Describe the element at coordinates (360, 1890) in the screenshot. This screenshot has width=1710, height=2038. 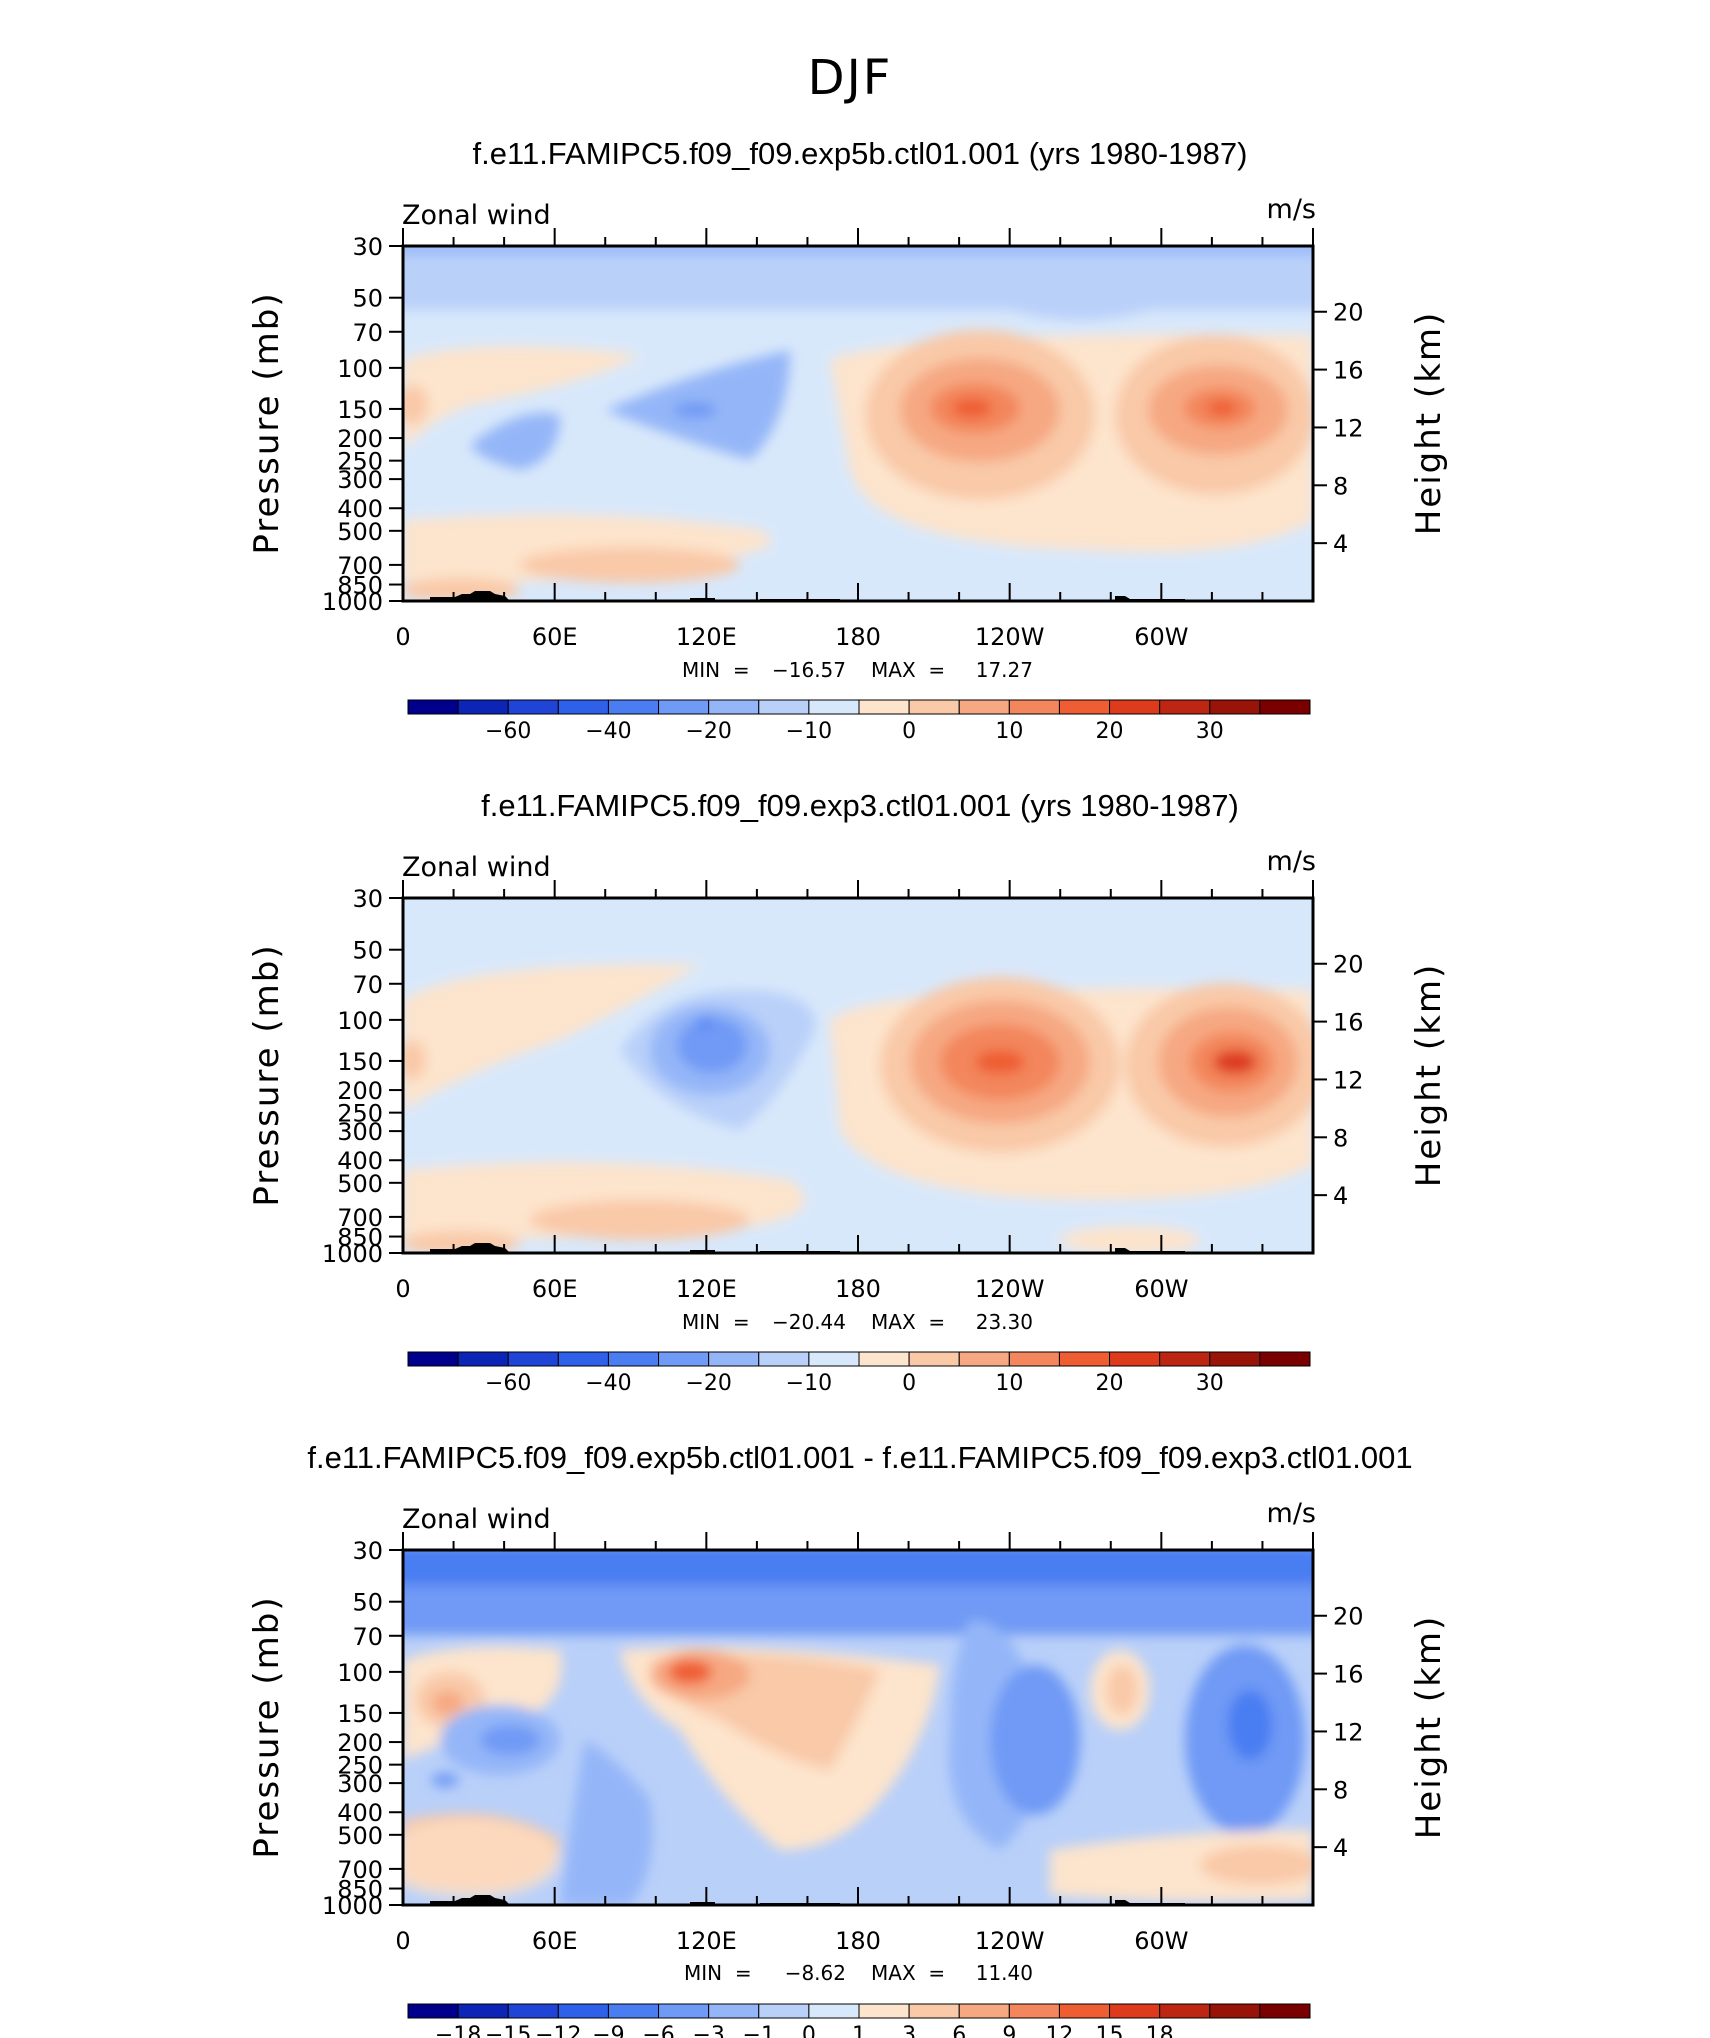
I see `panel-3-pressure-tick-label: 850` at that location.